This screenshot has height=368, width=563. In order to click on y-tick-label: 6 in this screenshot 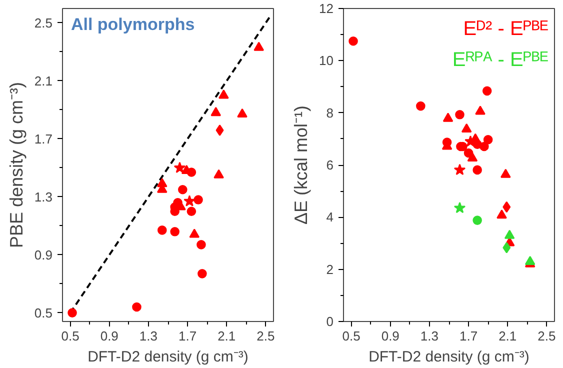, I will do `click(330, 165)`.